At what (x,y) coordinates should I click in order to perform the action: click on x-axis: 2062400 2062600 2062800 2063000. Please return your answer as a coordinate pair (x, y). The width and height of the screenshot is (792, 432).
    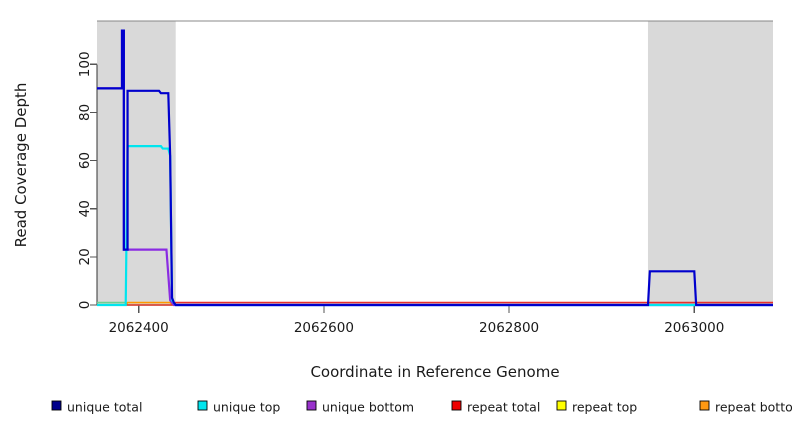
    Looking at the image, I should click on (435, 320).